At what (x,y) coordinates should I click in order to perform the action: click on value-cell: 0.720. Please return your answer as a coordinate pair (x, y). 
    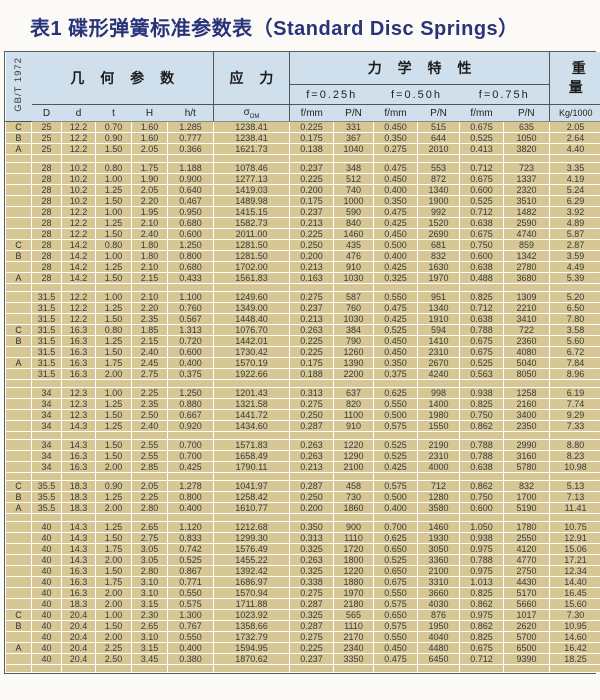
    Looking at the image, I should click on (190, 341).